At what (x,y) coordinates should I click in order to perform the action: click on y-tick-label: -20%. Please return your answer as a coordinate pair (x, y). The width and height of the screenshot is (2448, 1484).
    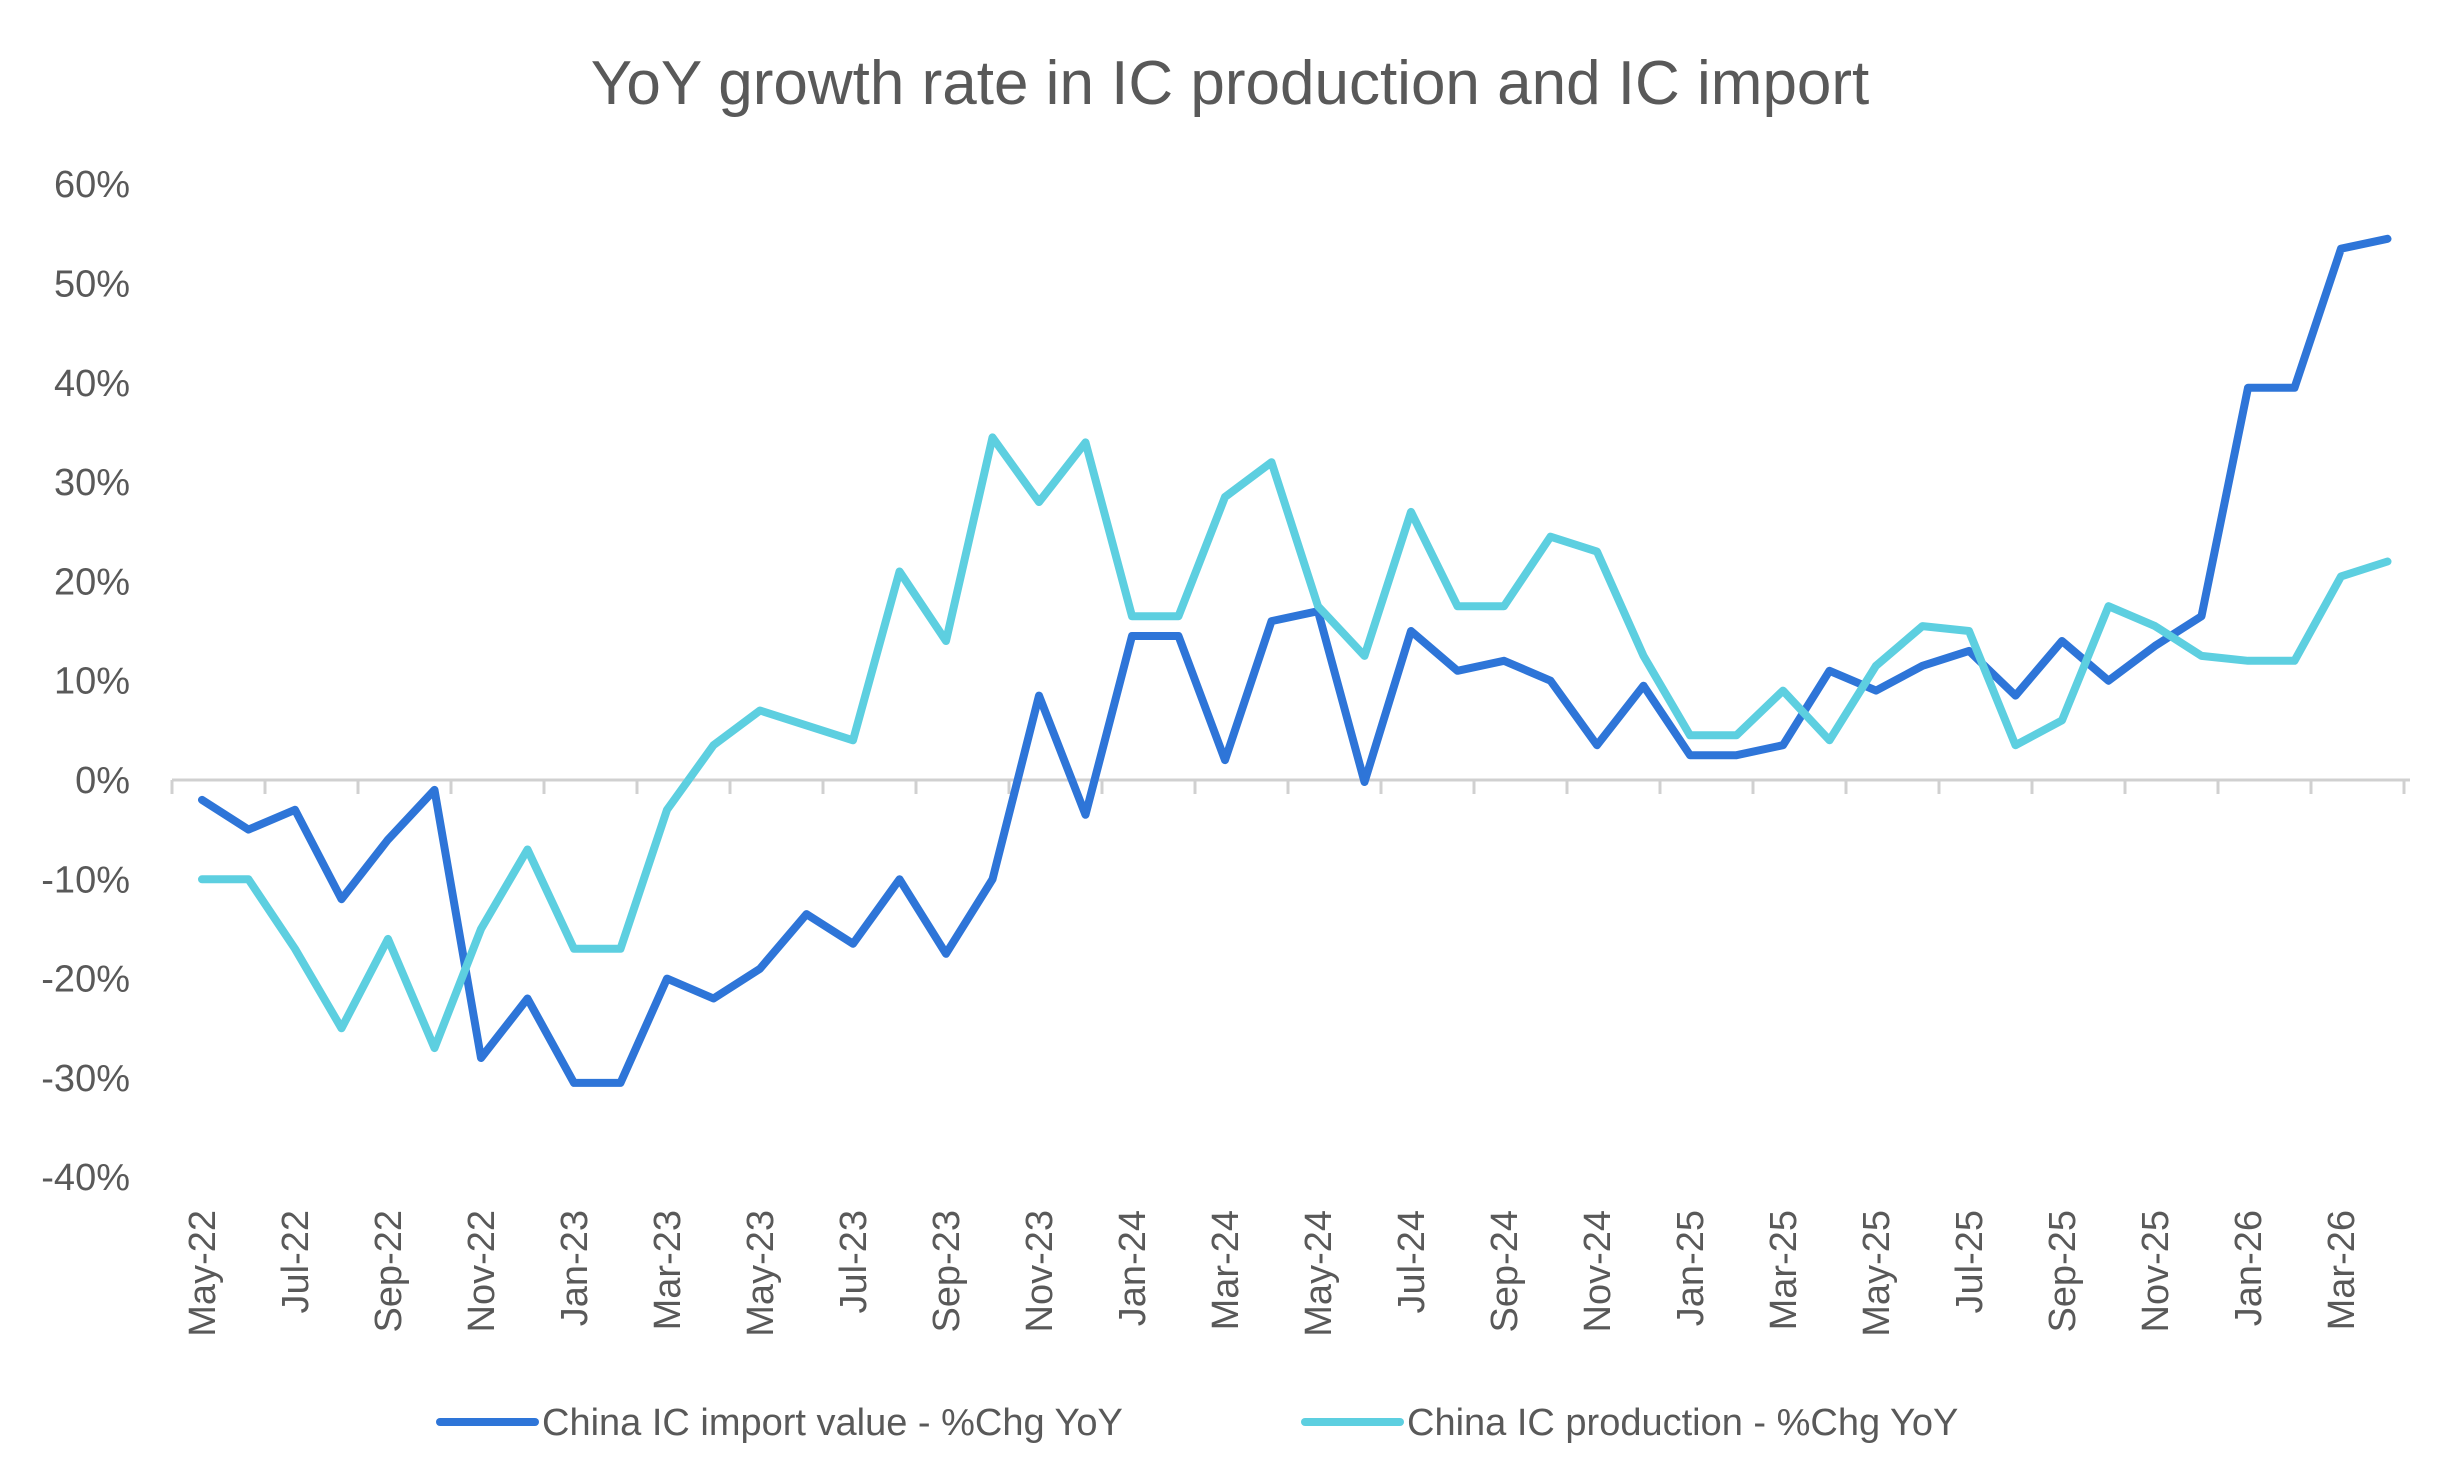
    Looking at the image, I should click on (85, 980).